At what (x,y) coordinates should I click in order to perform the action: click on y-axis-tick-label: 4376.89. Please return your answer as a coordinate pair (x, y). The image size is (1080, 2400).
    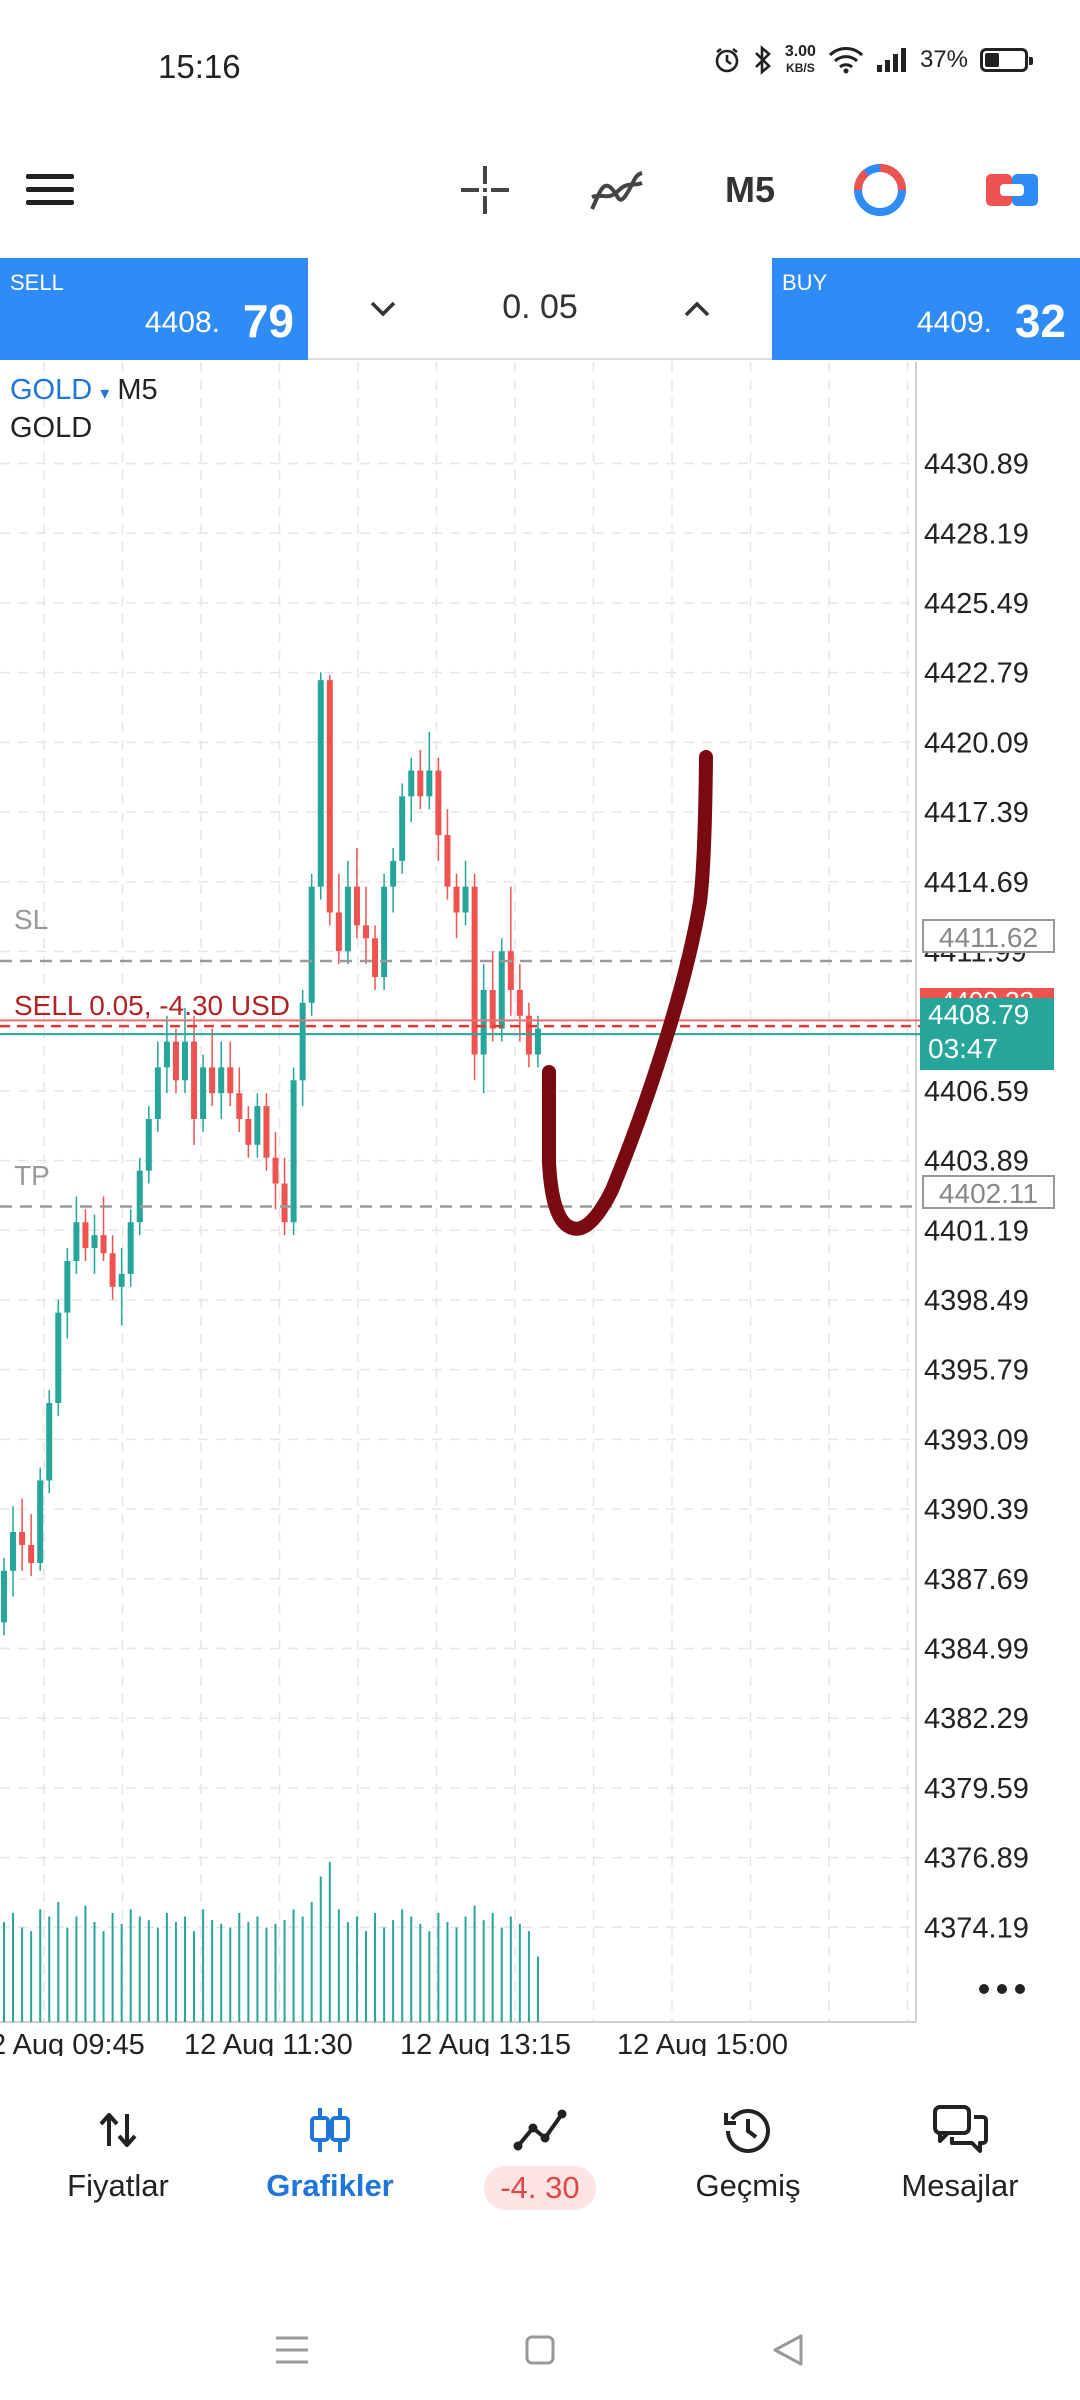
    Looking at the image, I should click on (976, 1859).